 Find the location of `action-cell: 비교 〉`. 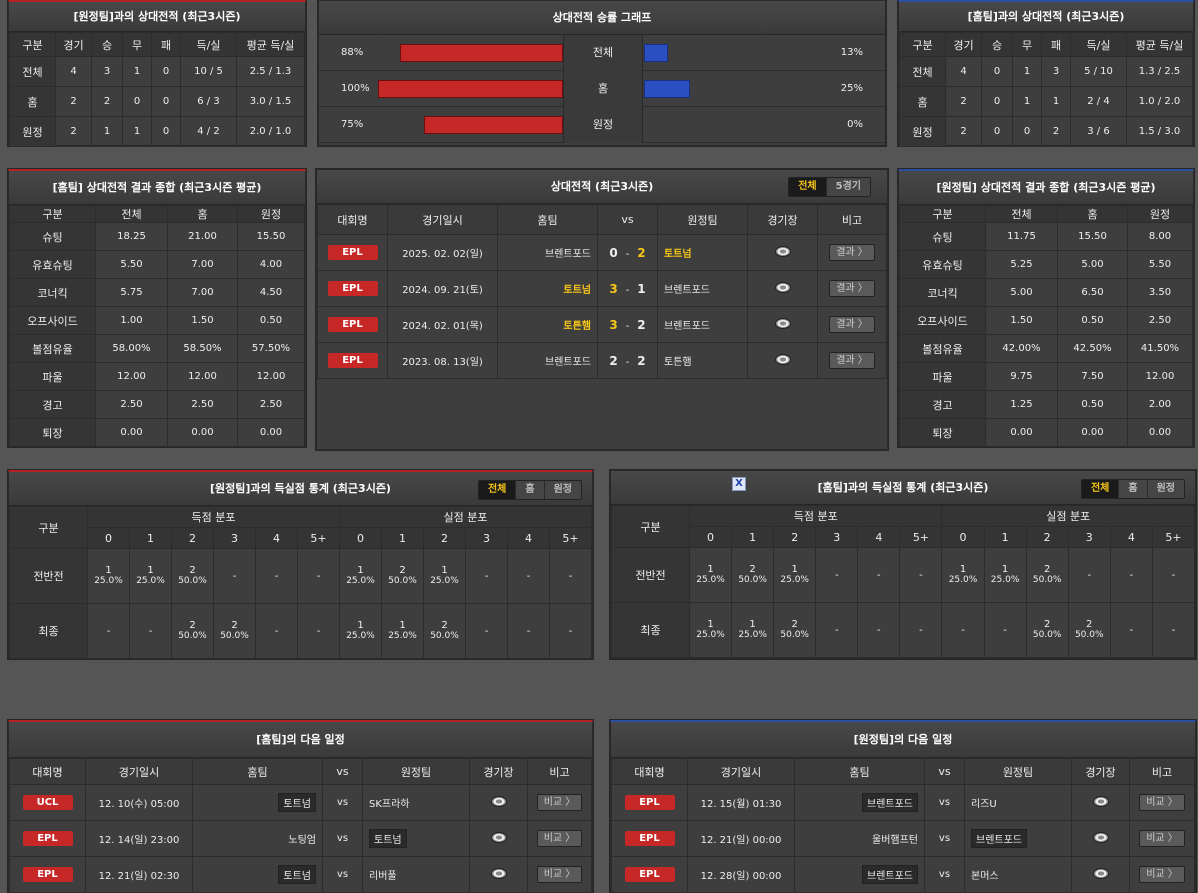

action-cell: 비교 〉 is located at coordinates (559, 874).